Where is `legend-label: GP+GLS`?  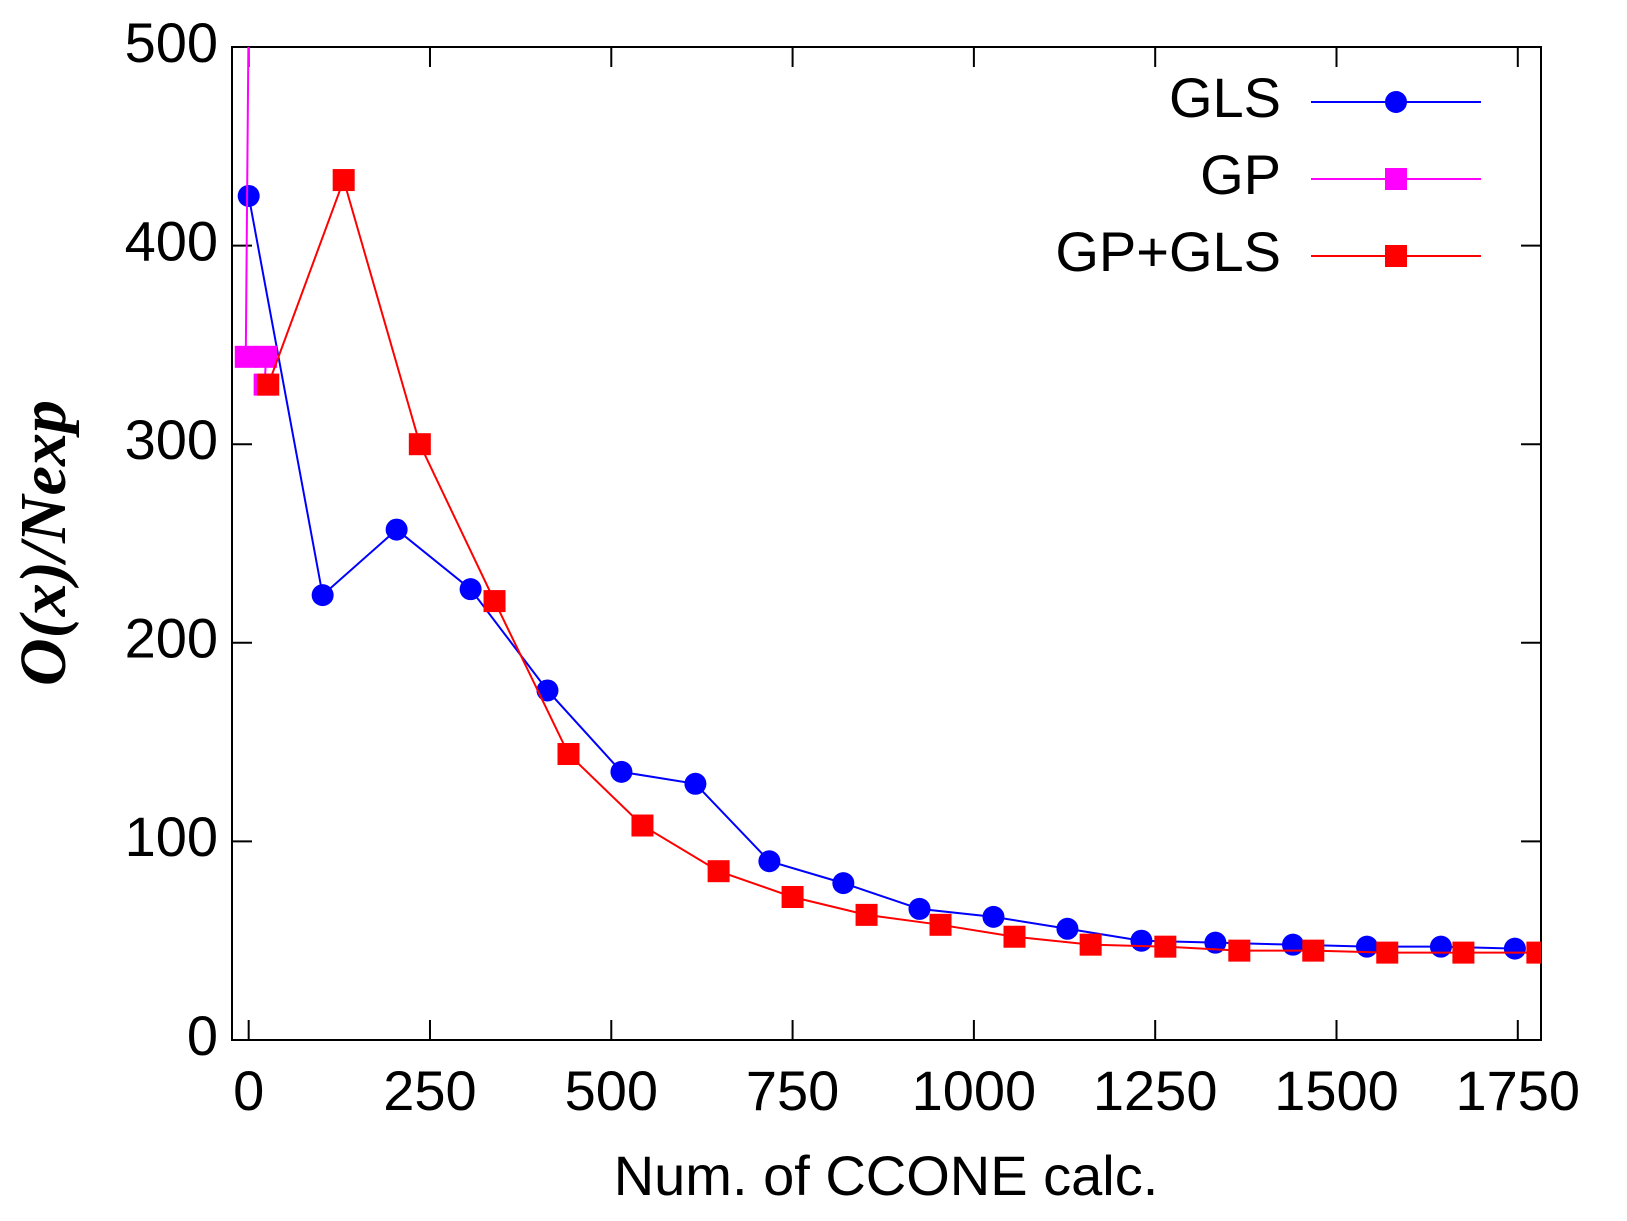 legend-label: GP+GLS is located at coordinates (1168, 251).